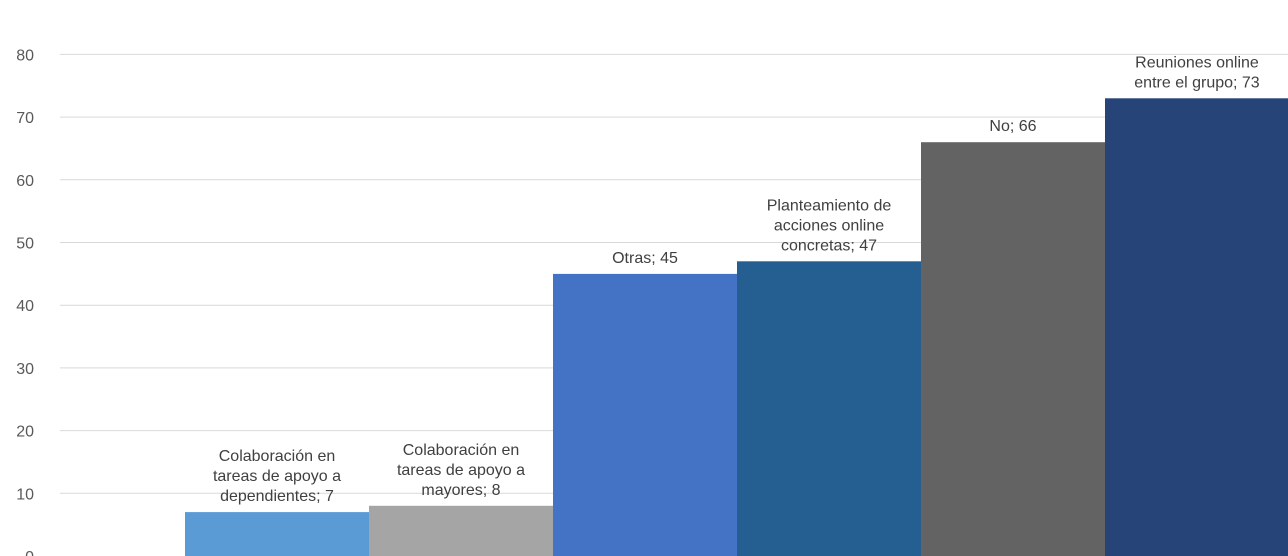 The width and height of the screenshot is (1288, 556). What do you see at coordinates (829, 245) in the screenshot?
I see `bar-data-label: concretas; 47` at bounding box center [829, 245].